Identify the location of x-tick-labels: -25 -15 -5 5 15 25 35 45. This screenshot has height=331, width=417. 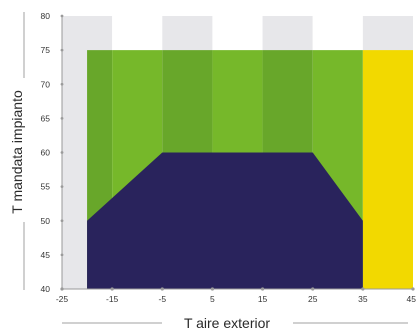
(236, 299).